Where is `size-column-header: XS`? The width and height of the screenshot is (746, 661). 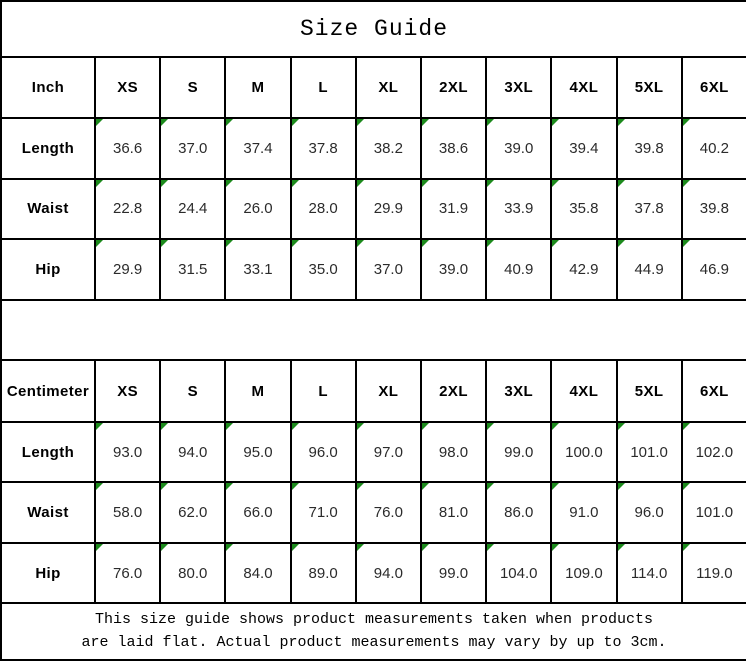 size-column-header: XS is located at coordinates (127, 87).